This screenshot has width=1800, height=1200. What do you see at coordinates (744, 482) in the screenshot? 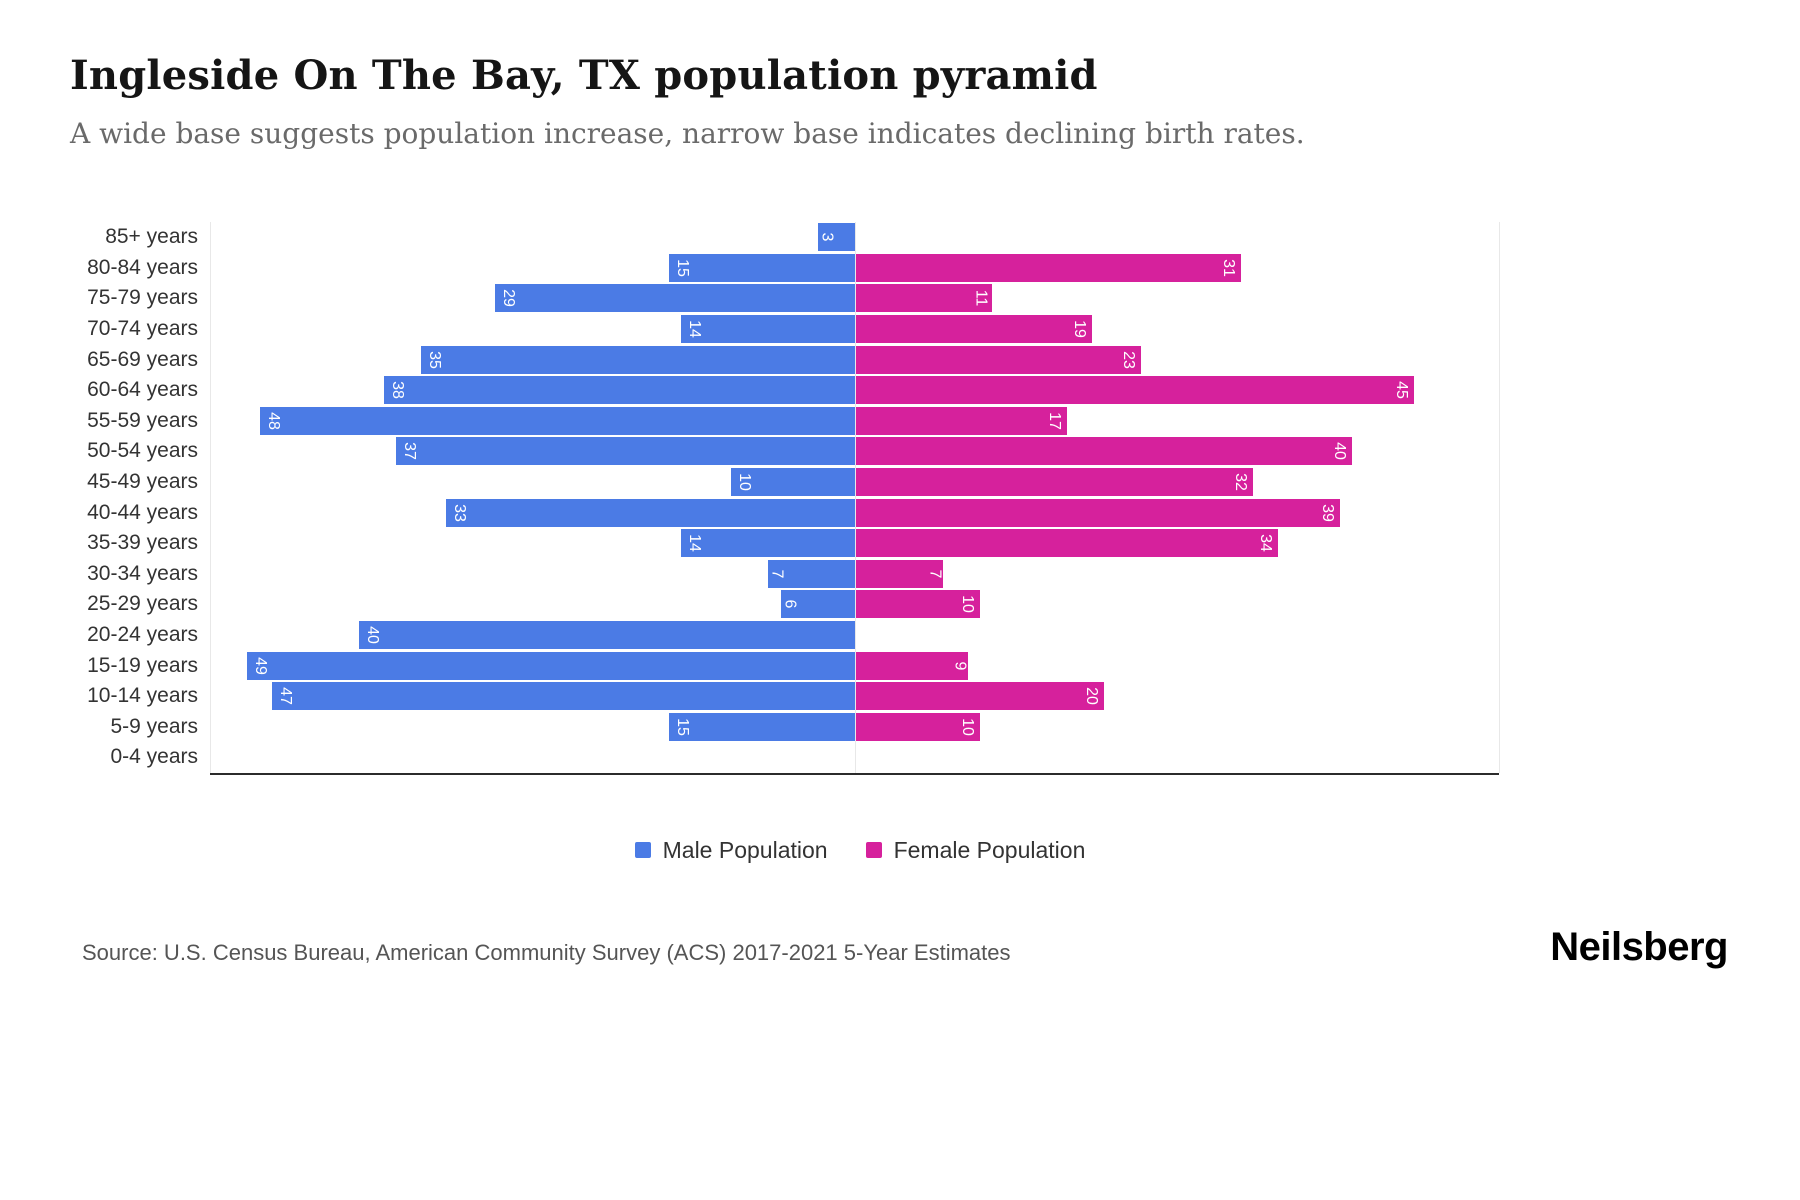
I see `male-bar-value: 10` at bounding box center [744, 482].